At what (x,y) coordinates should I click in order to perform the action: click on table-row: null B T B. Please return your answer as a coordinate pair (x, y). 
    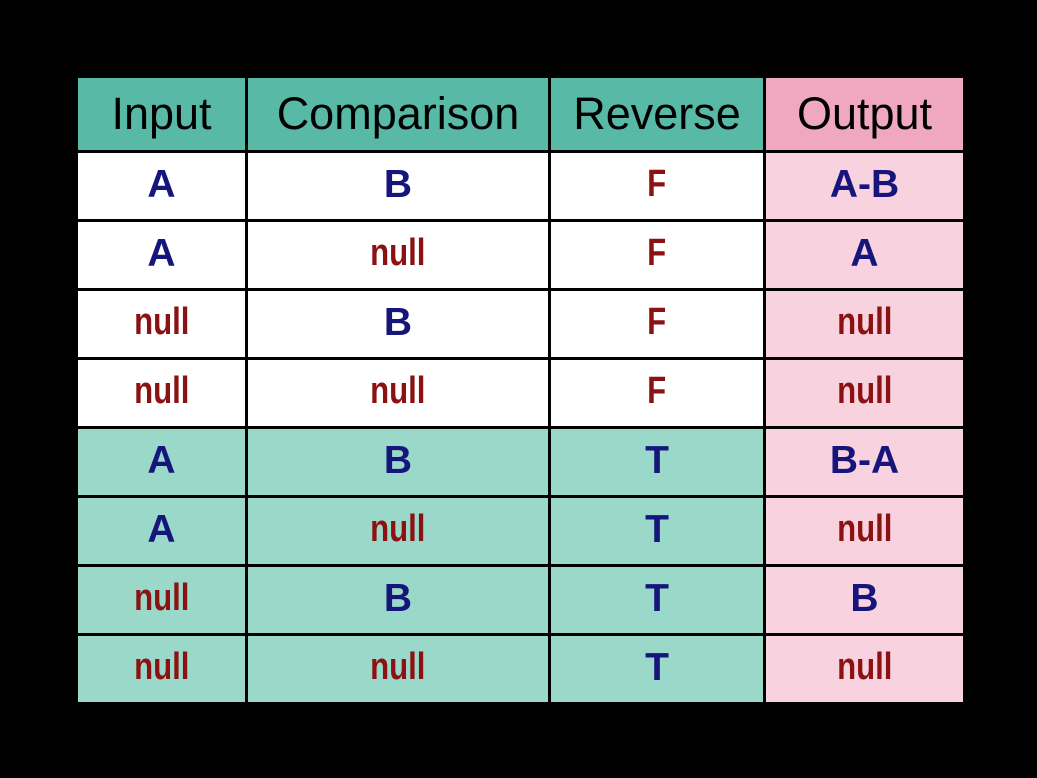
    Looking at the image, I should click on (520, 600).